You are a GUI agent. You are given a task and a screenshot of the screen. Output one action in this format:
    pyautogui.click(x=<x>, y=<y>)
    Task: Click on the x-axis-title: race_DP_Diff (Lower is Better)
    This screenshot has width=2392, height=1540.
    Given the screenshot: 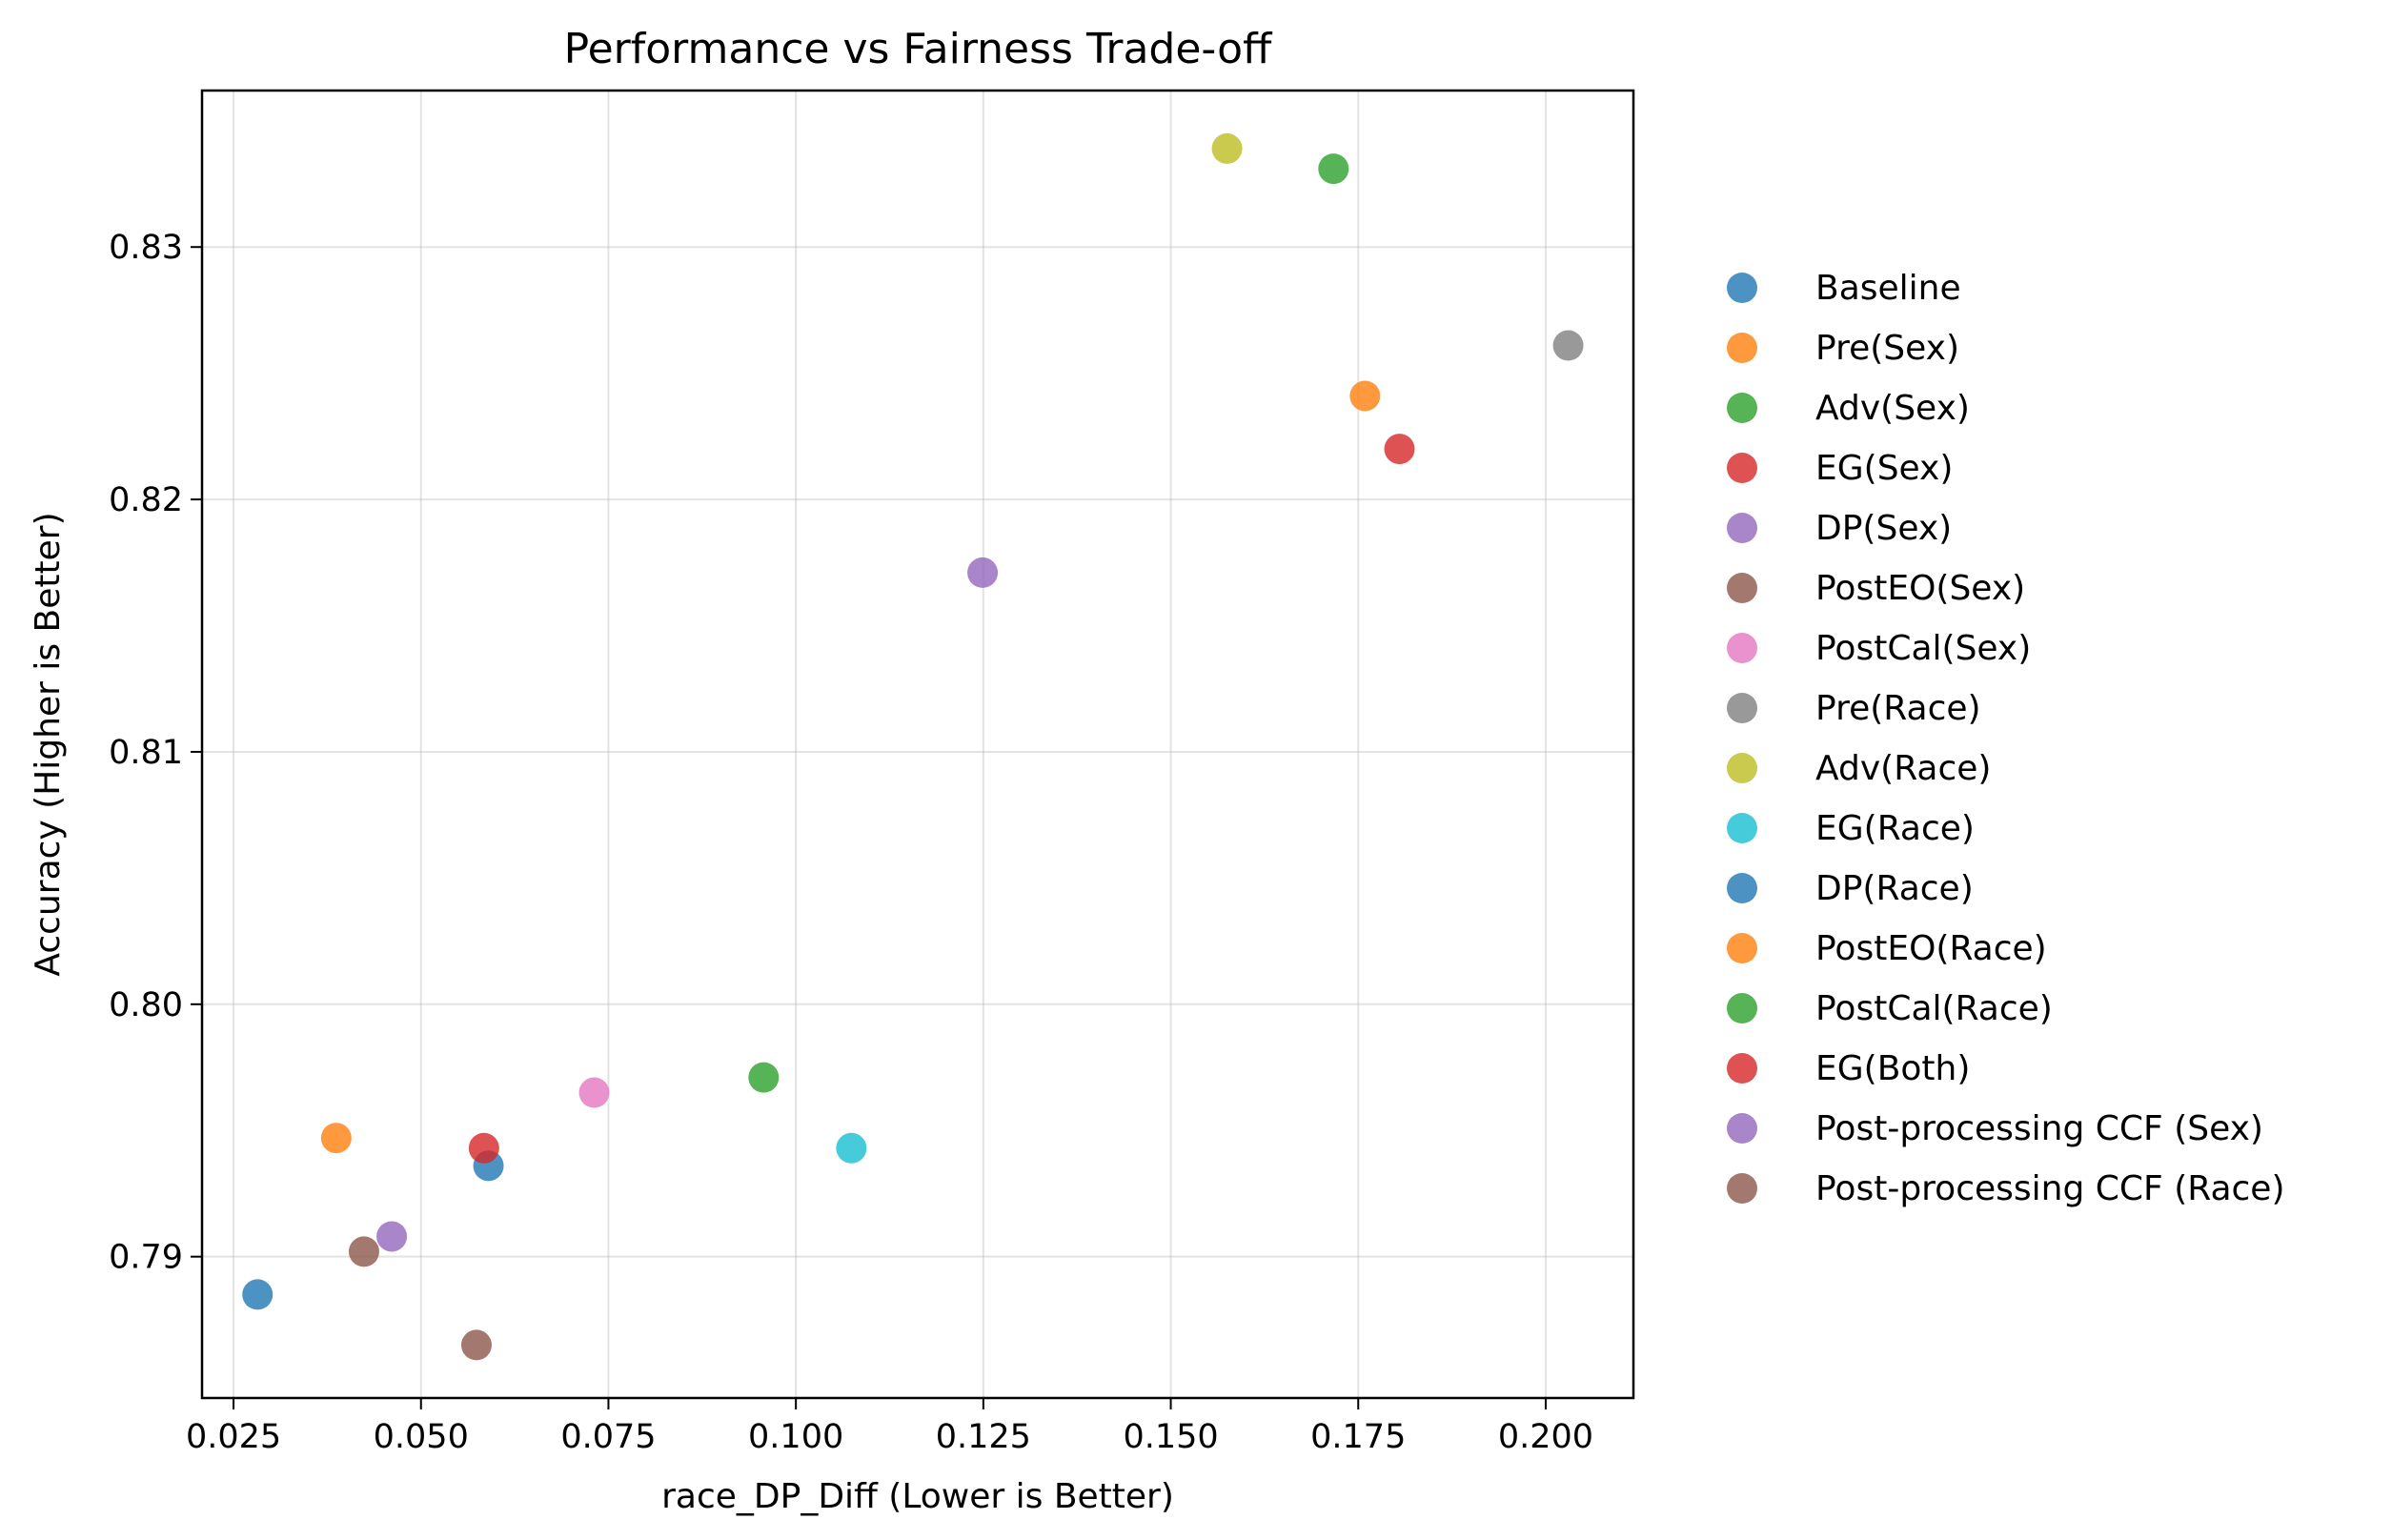 What is the action you would take?
    pyautogui.click(x=917, y=1496)
    